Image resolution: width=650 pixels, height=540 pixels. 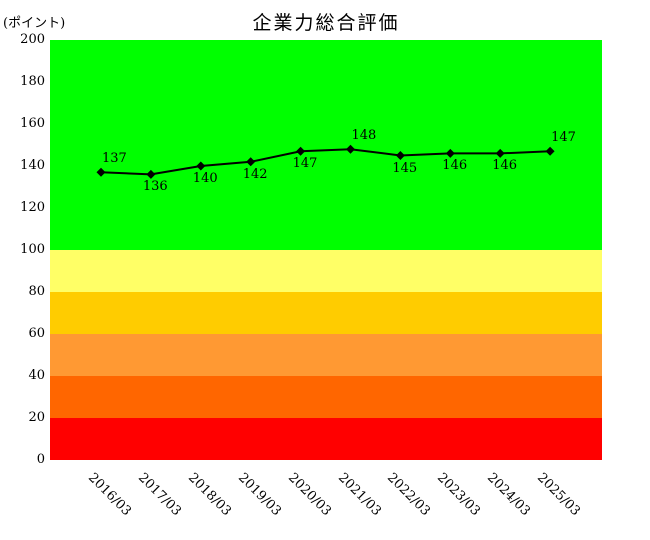 I want to click on y-axis-unit-label: (ポイント), so click(x=34, y=23).